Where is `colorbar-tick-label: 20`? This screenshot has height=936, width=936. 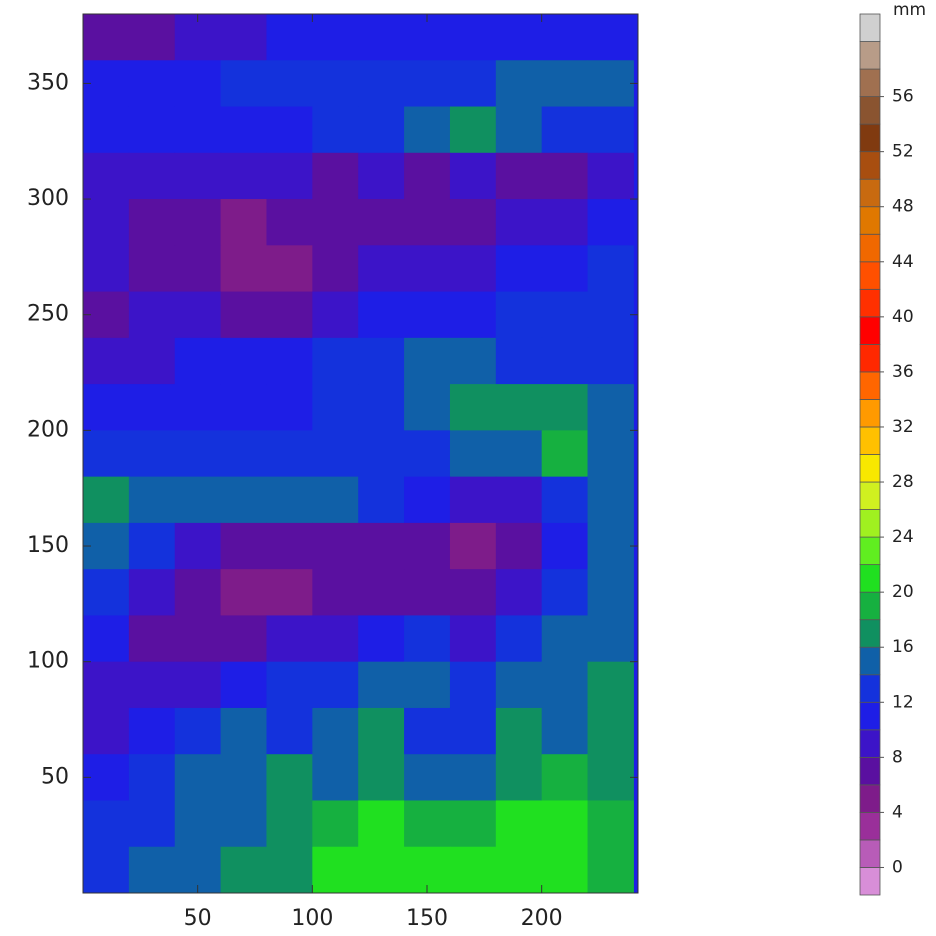 colorbar-tick-label: 20 is located at coordinates (903, 592).